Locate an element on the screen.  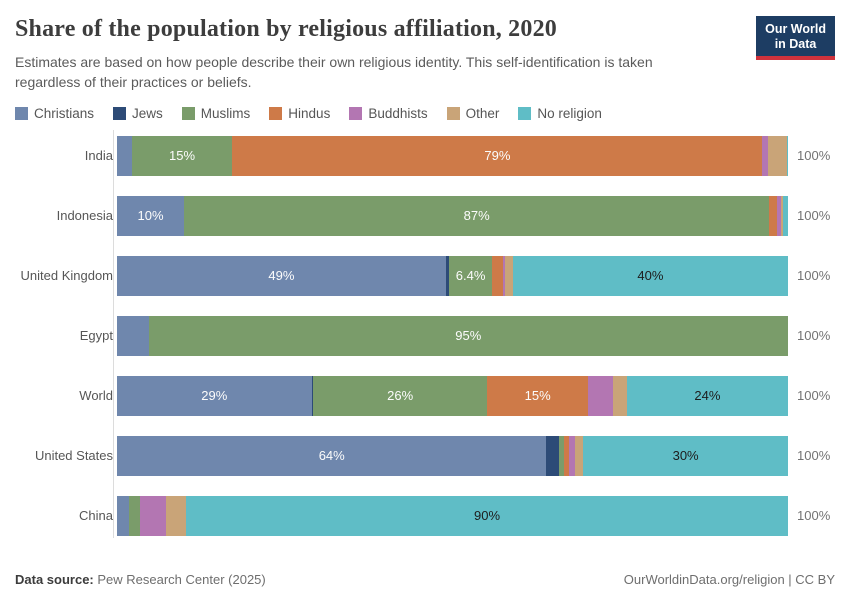
bar-segment-none: 24% is located at coordinates (707, 395).